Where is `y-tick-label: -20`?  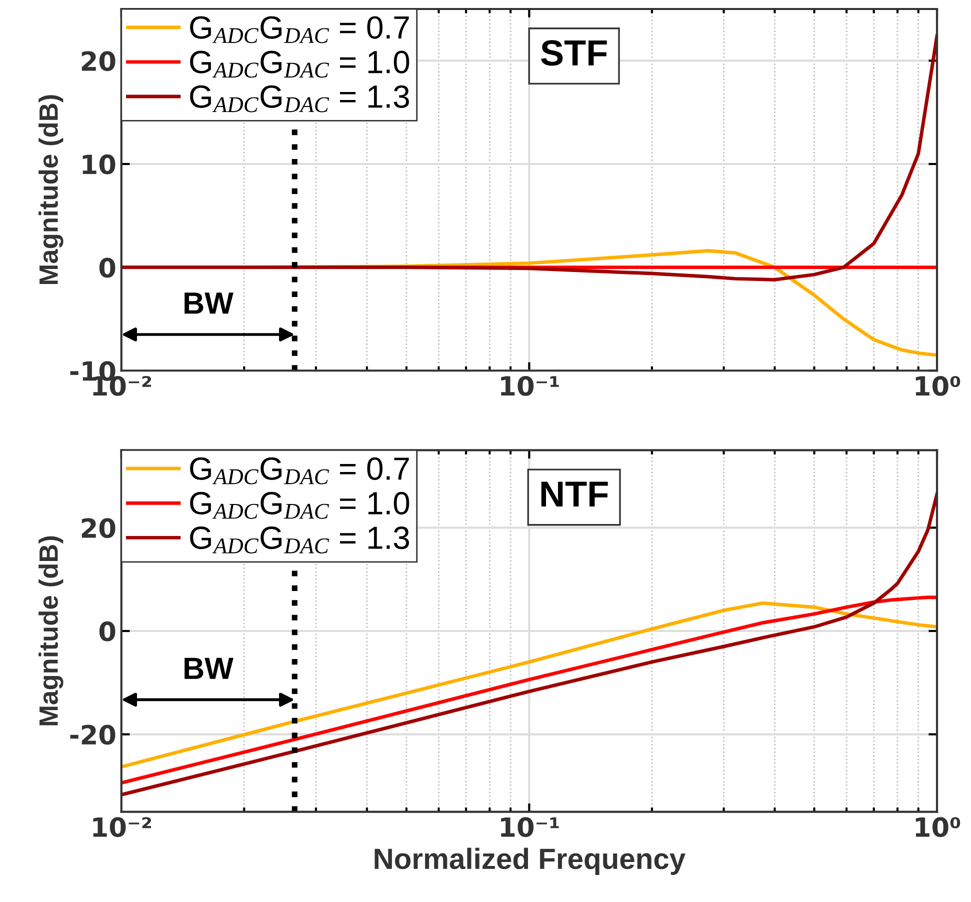
y-tick-label: -20 is located at coordinates (93, 734).